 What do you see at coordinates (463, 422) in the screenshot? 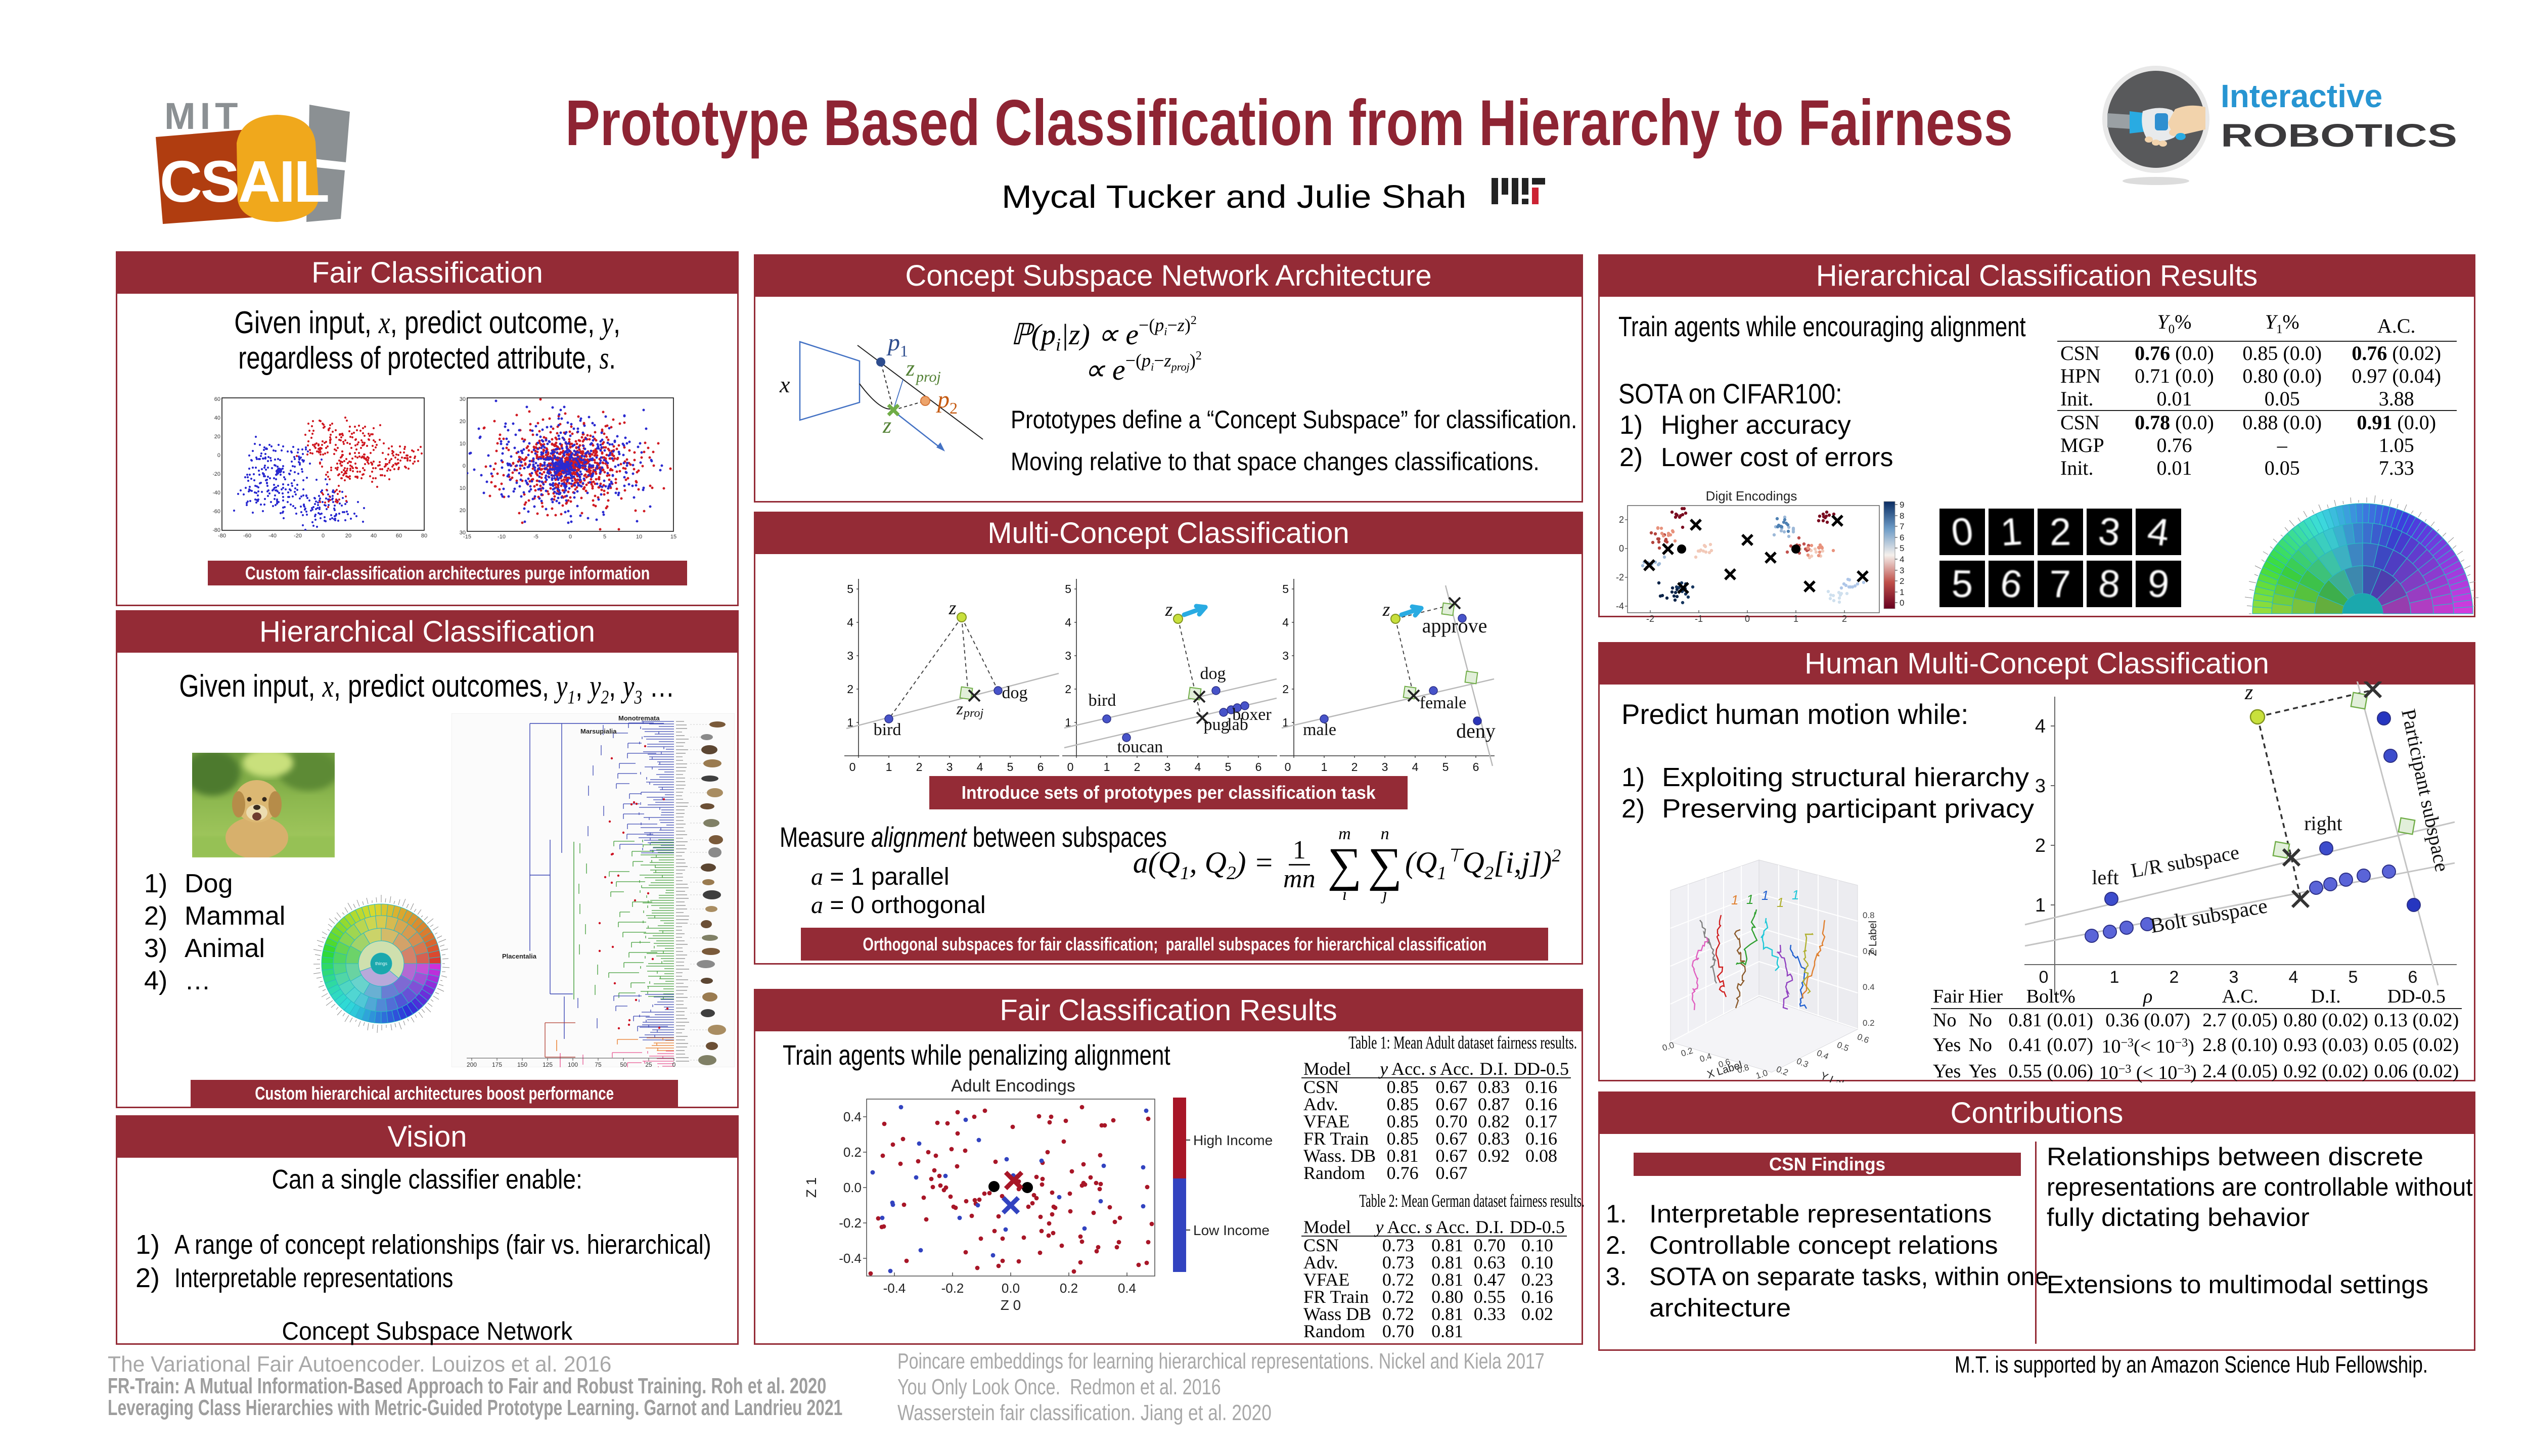
I see `svg-text: 20` at bounding box center [463, 422].